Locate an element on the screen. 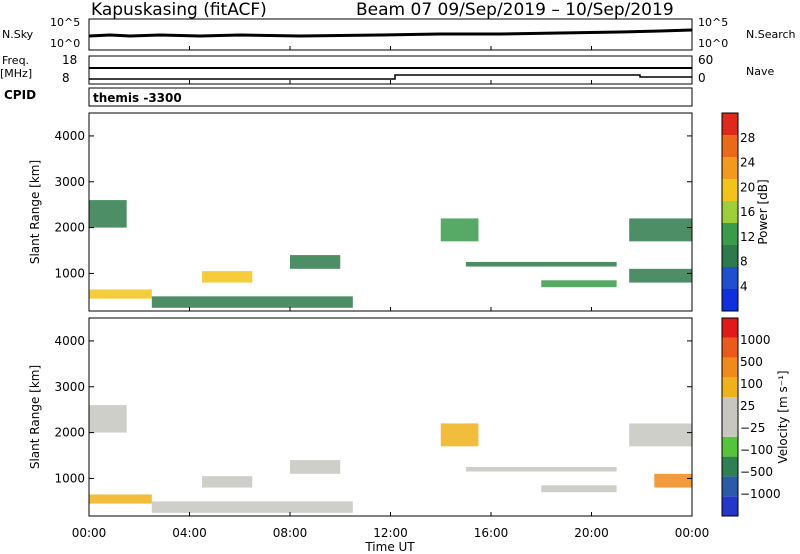  freq-label: Freq. is located at coordinates (15, 60).